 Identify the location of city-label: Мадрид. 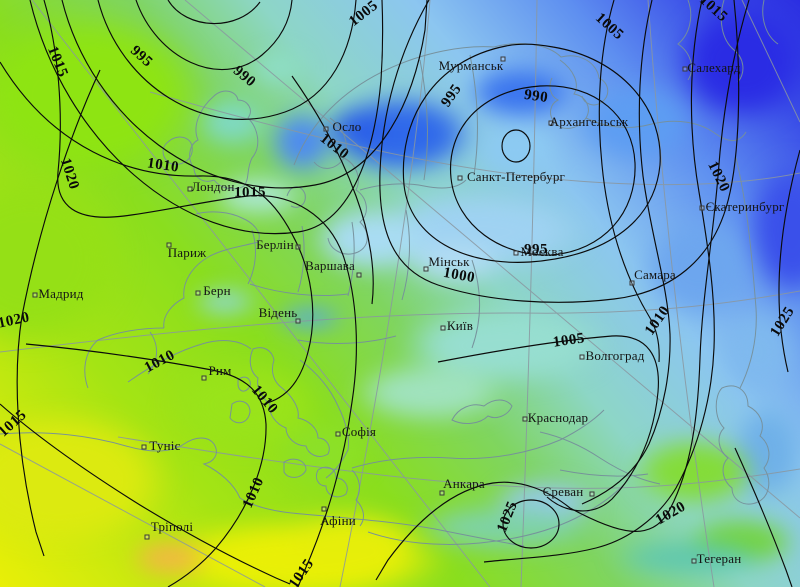
(61, 294).